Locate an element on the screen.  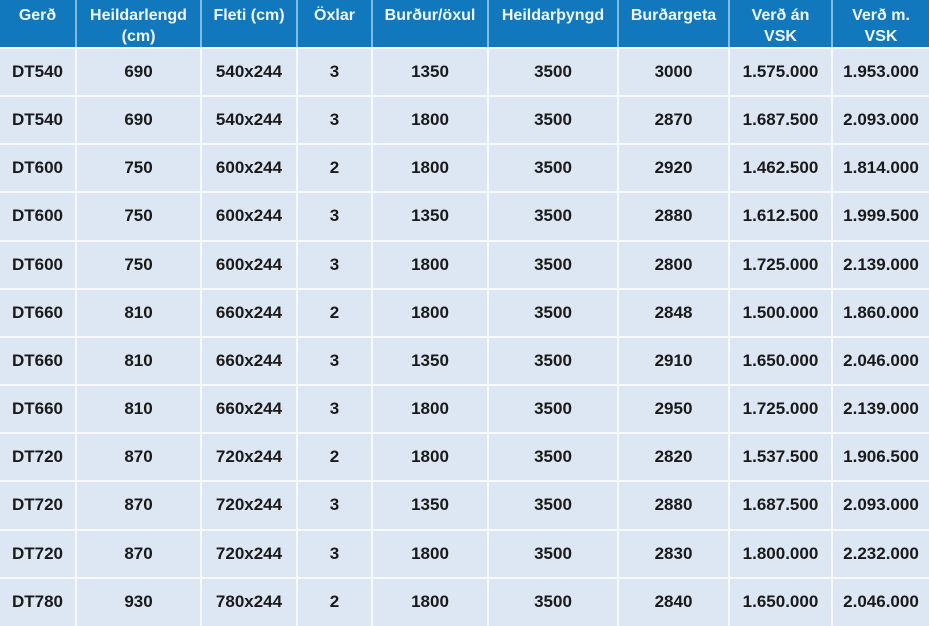
table-cell: 2.139.000 is located at coordinates (880, 410).